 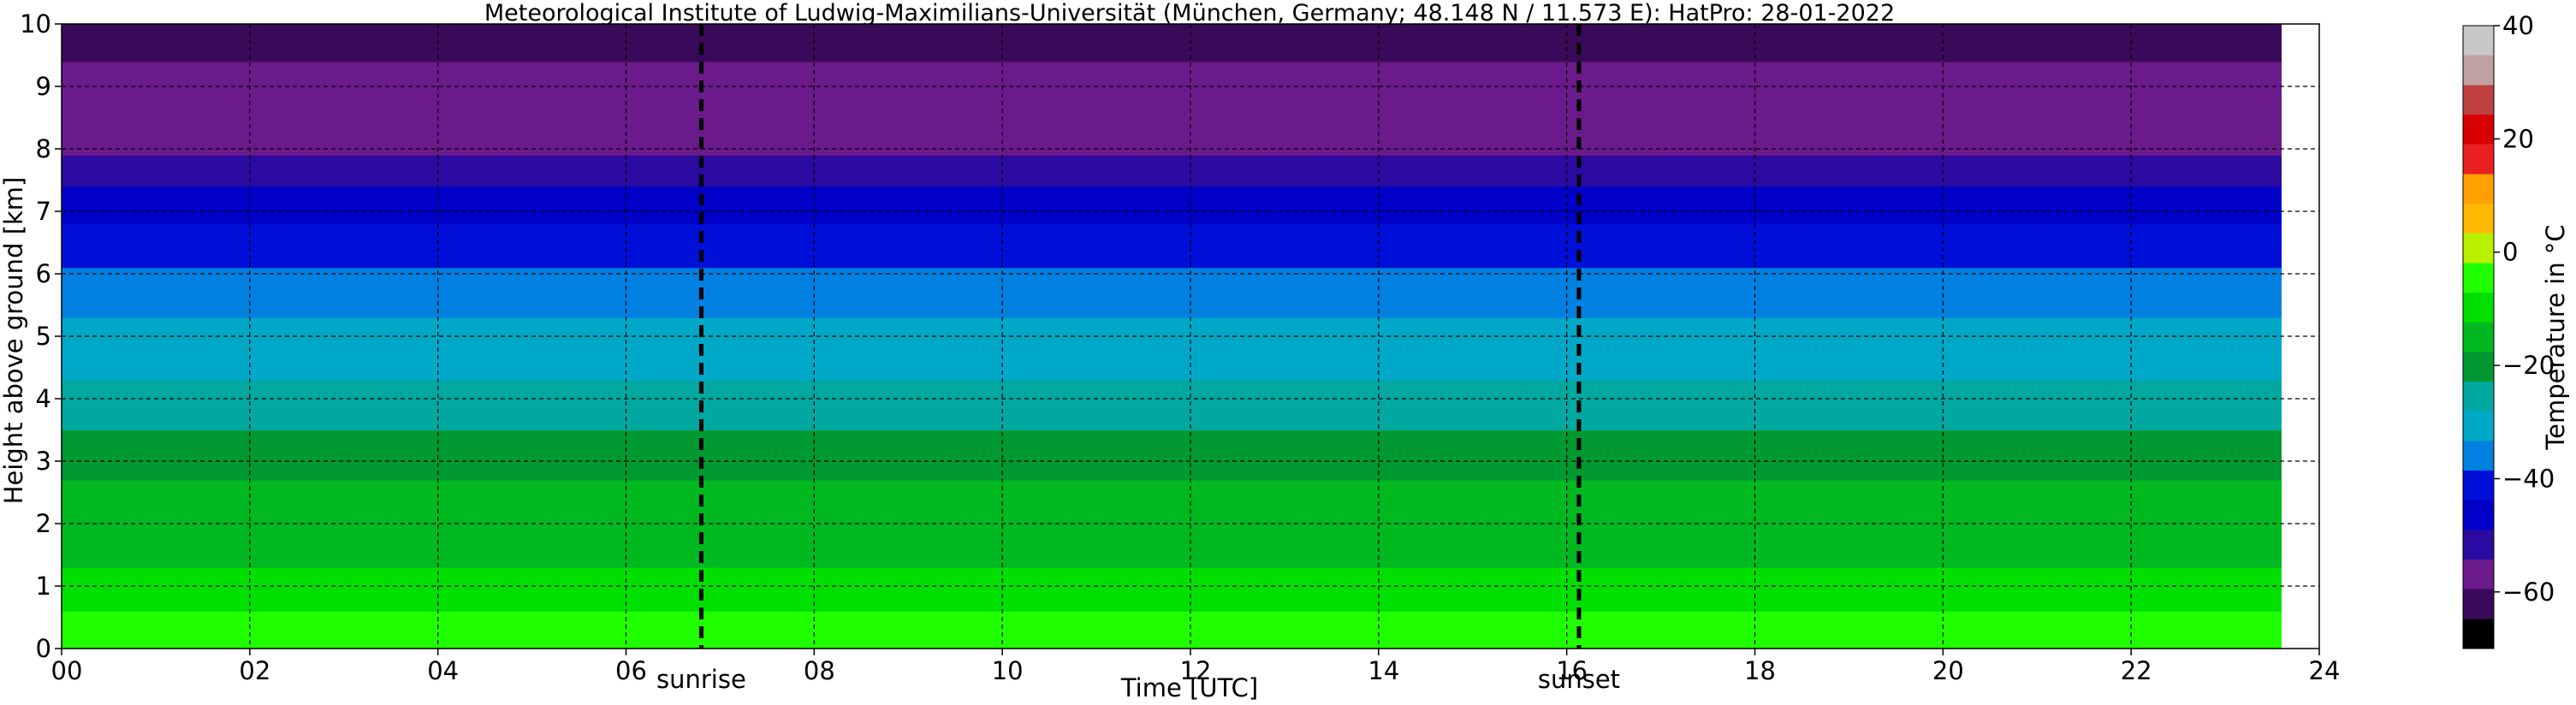 I want to click on colorbar-tick-label: −60, so click(x=2528, y=592).